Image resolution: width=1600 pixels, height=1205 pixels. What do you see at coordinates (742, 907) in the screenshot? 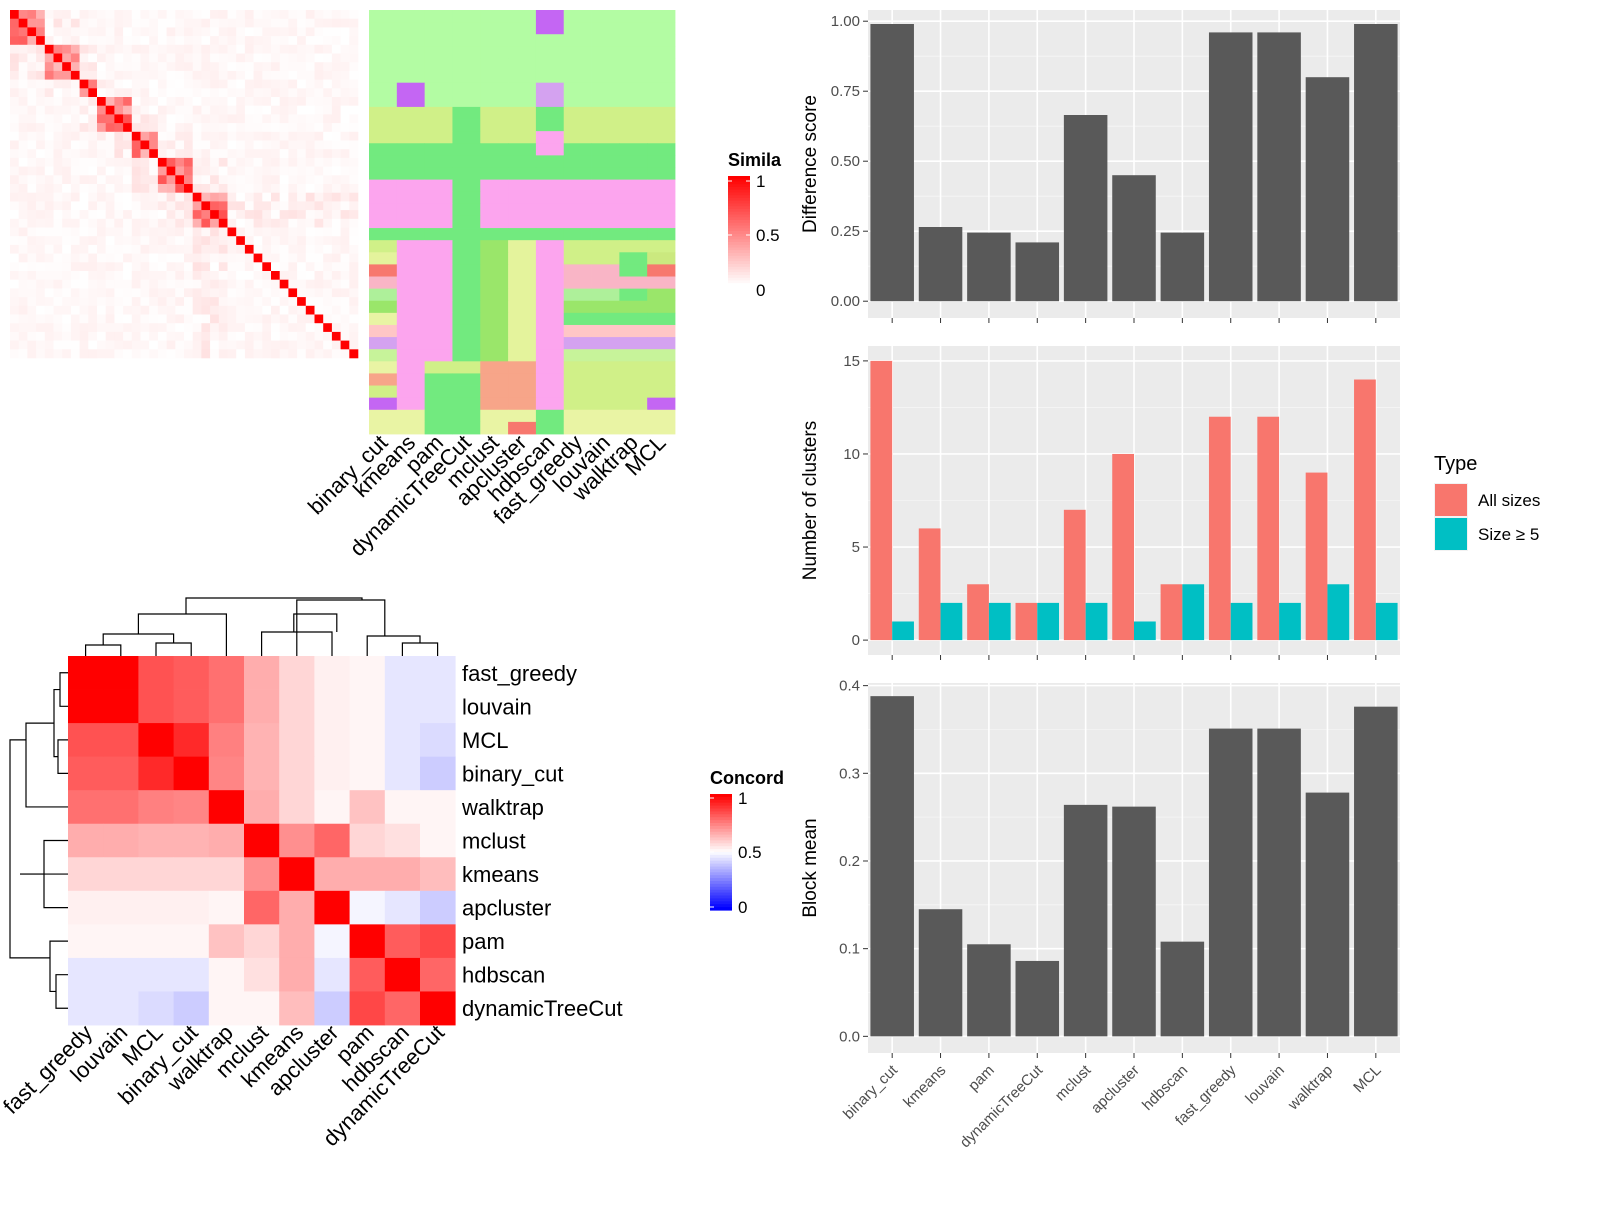
I see `concordance-legend-tick-label: 0` at bounding box center [742, 907].